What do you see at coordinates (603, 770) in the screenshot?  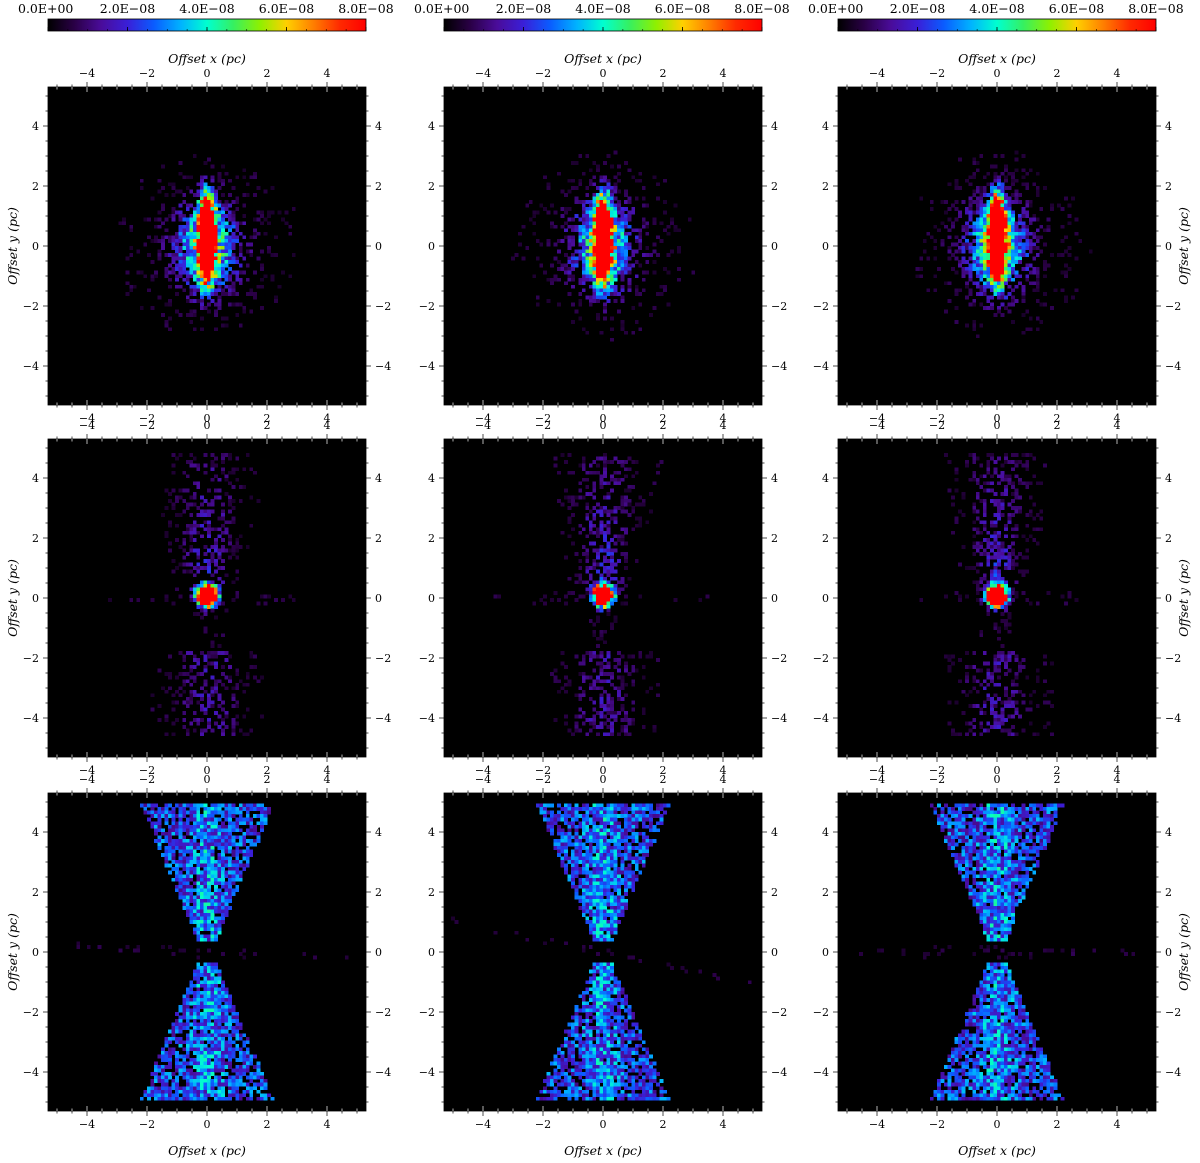 I see `x-tick-label-bottom: 0` at bounding box center [603, 770].